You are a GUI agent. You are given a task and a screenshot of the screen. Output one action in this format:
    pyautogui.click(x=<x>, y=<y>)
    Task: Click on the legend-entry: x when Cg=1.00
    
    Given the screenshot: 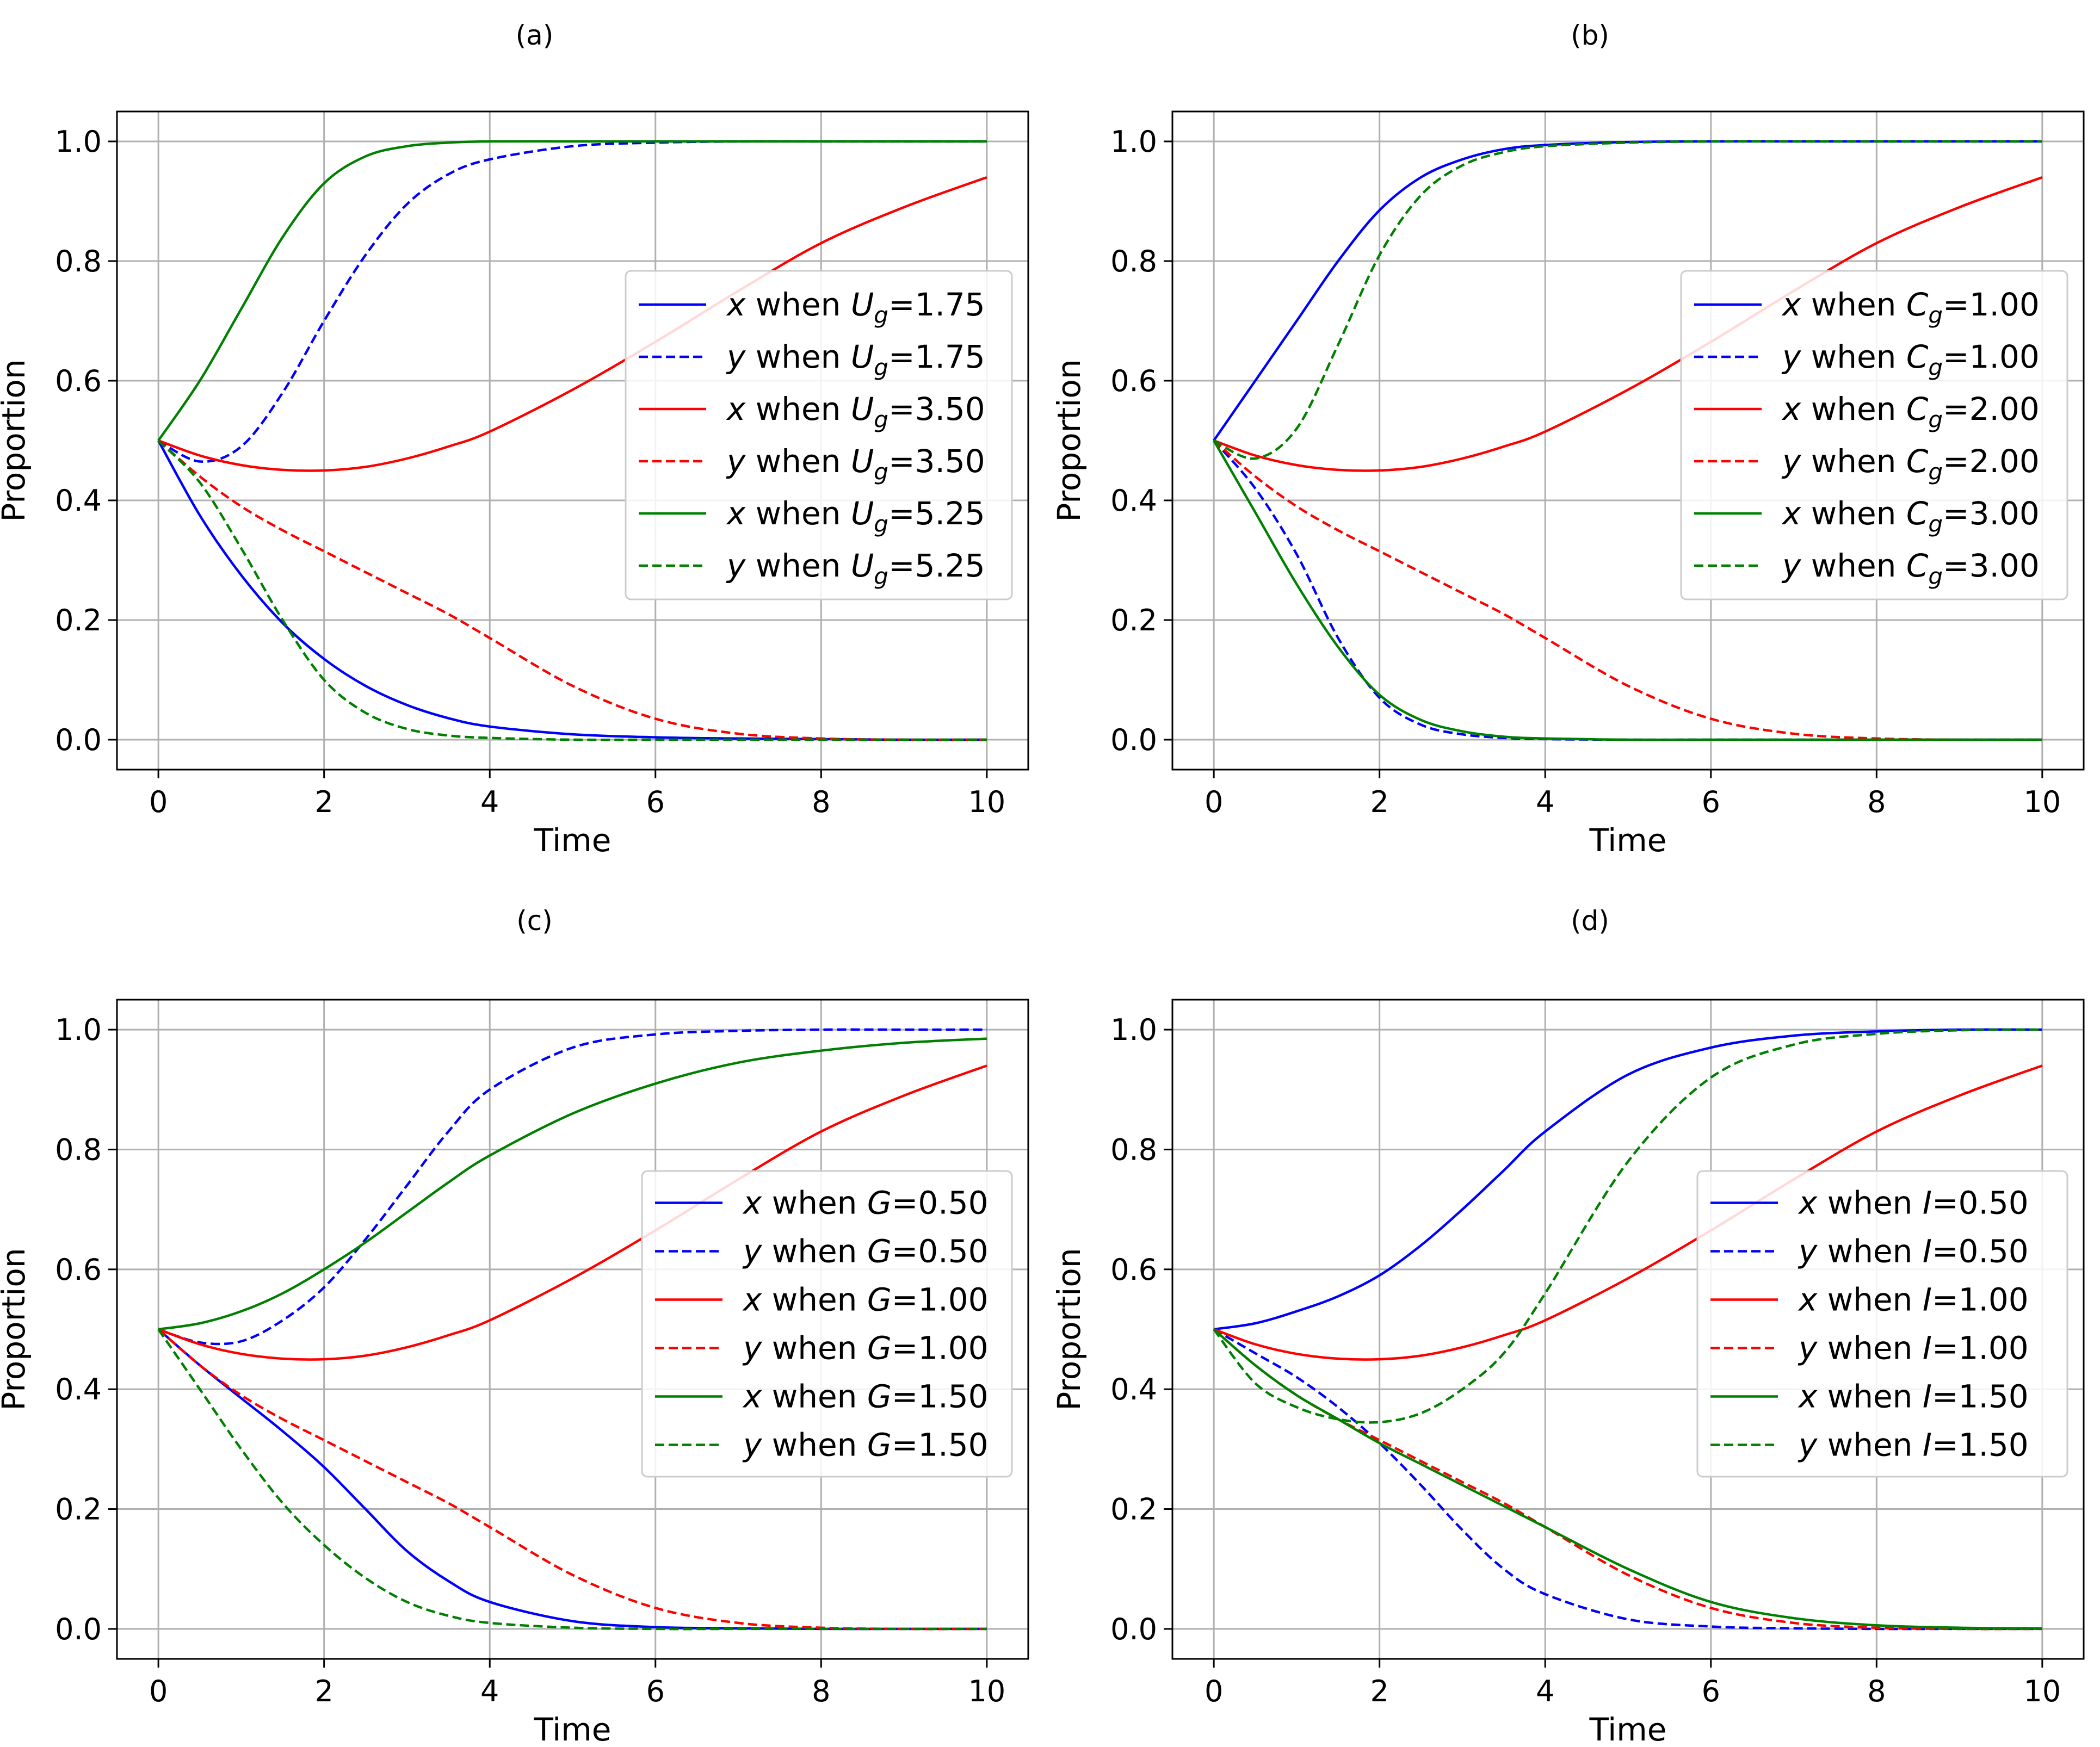 What is the action you would take?
    pyautogui.click(x=1867, y=307)
    